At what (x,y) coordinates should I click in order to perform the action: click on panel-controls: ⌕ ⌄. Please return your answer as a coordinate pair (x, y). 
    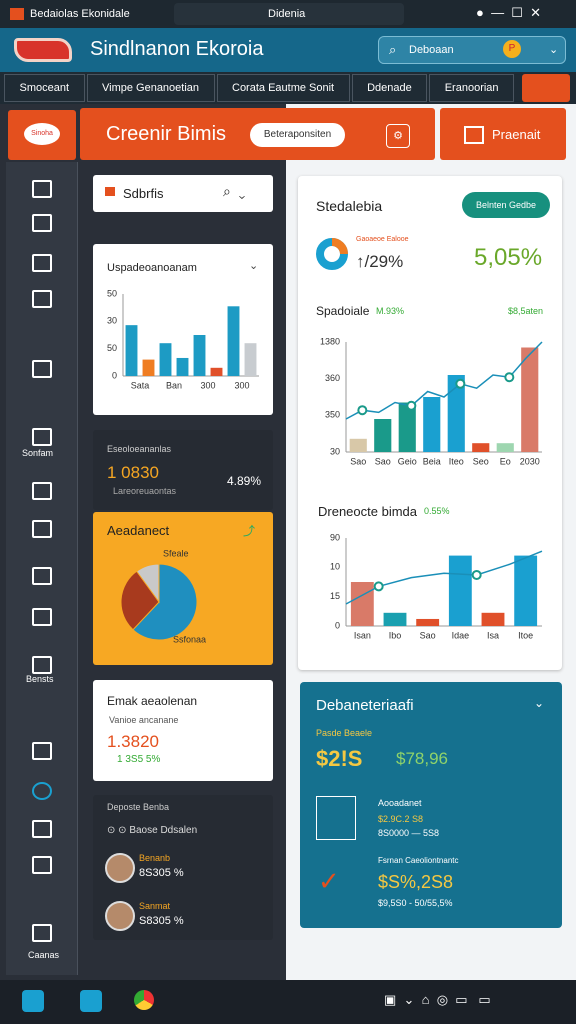
    Looking at the image, I should click on (234, 191).